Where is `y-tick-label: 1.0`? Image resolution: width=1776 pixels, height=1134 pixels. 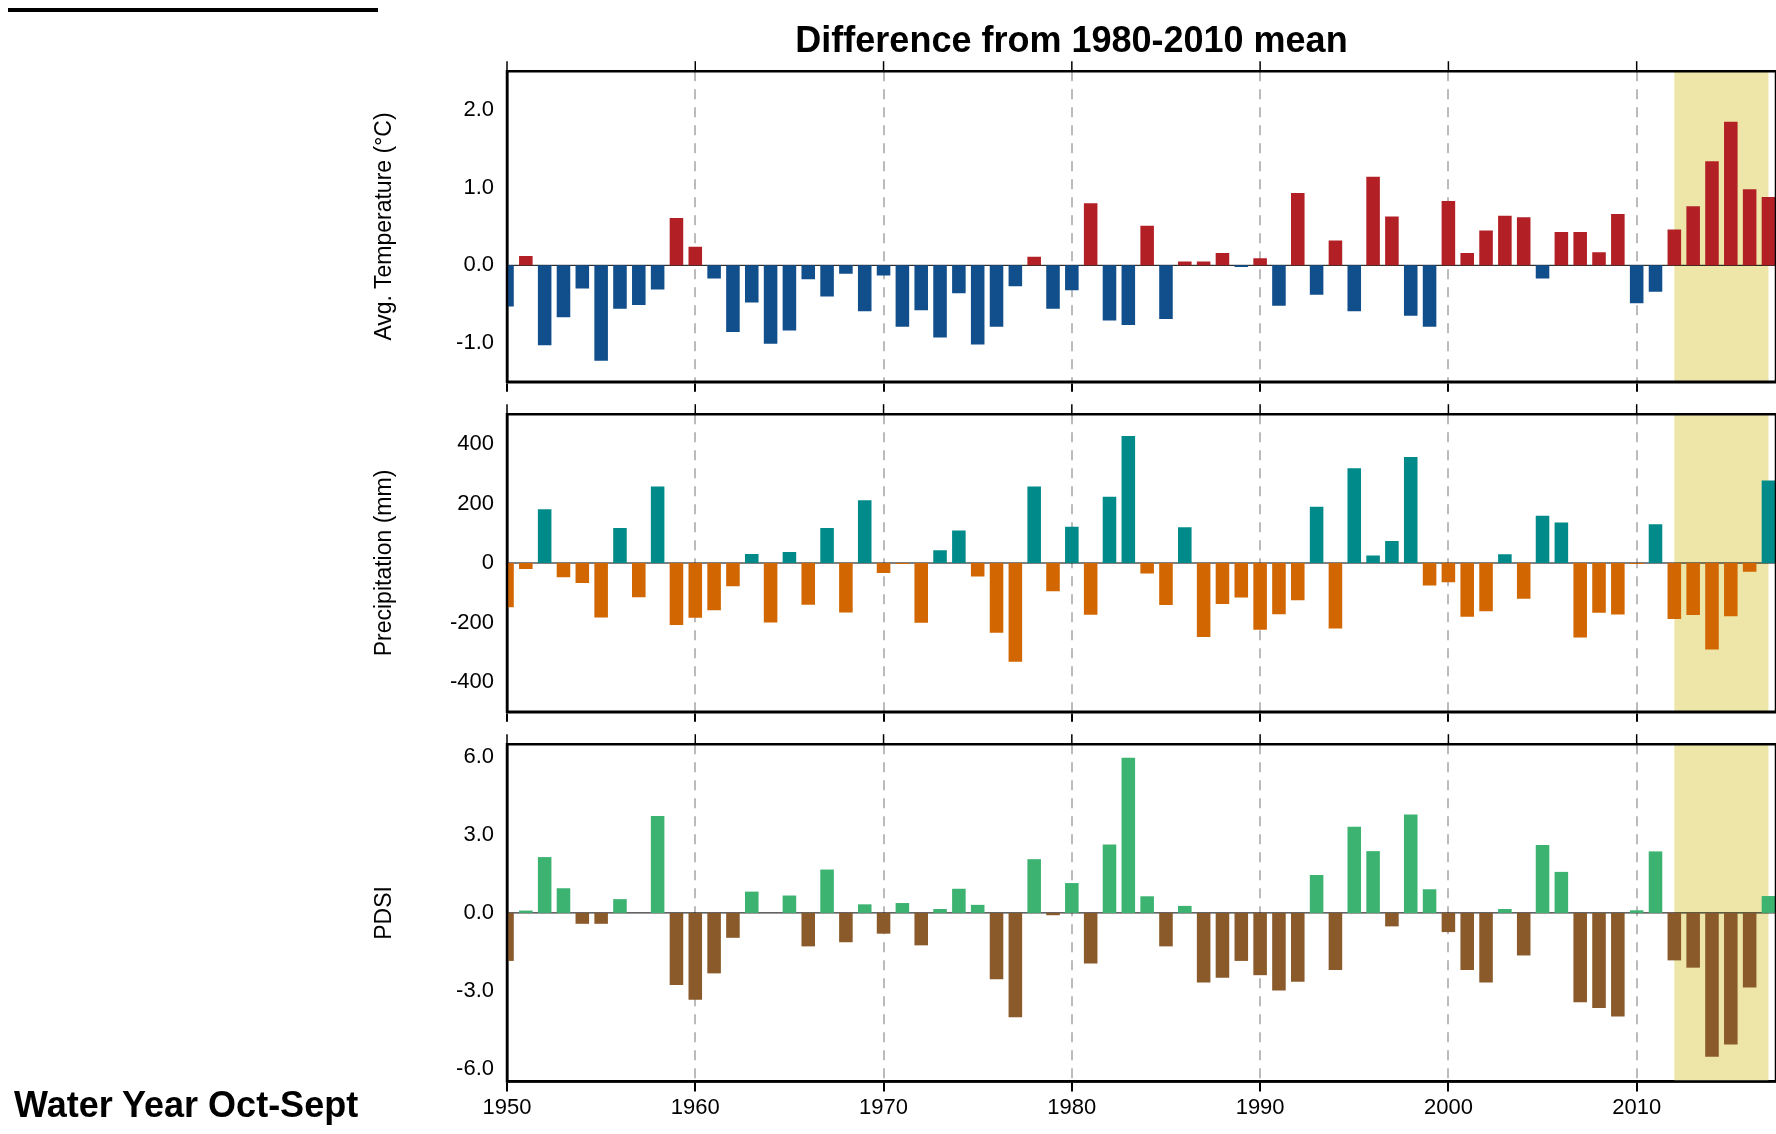 y-tick-label: 1.0 is located at coordinates (478, 186).